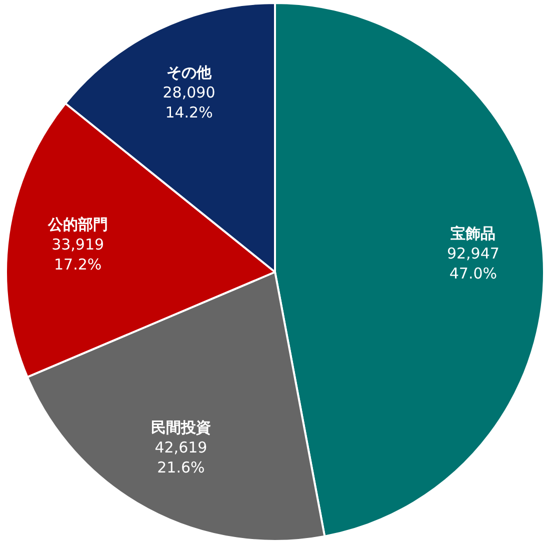 The width and height of the screenshot is (550, 547). What do you see at coordinates (473, 263) in the screenshot?
I see `data-label: 92,947 47.0%` at bounding box center [473, 263].